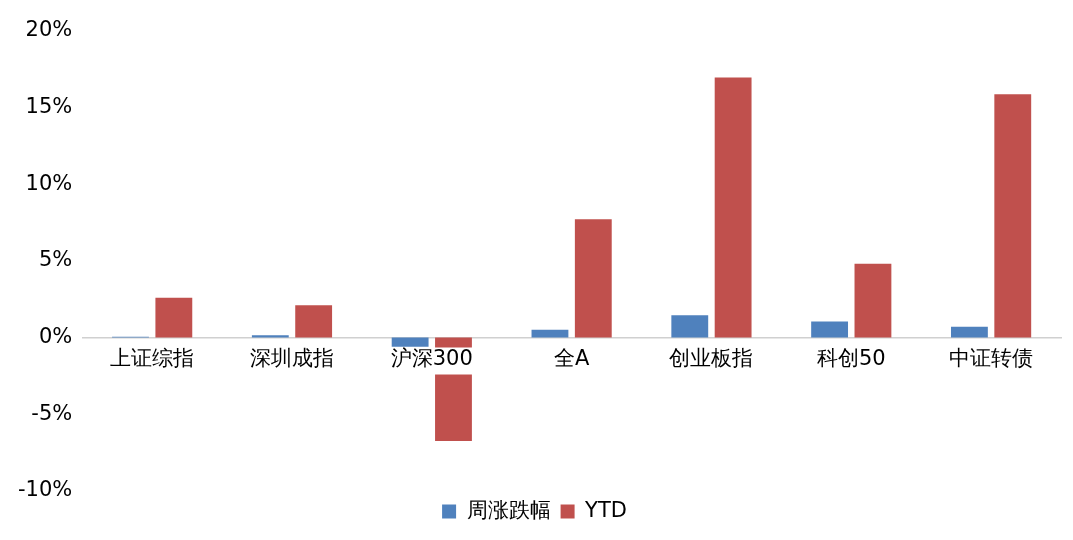 This screenshot has width=1073, height=540. What do you see at coordinates (49, 29) in the screenshot?
I see `y-tick-label: 20%` at bounding box center [49, 29].